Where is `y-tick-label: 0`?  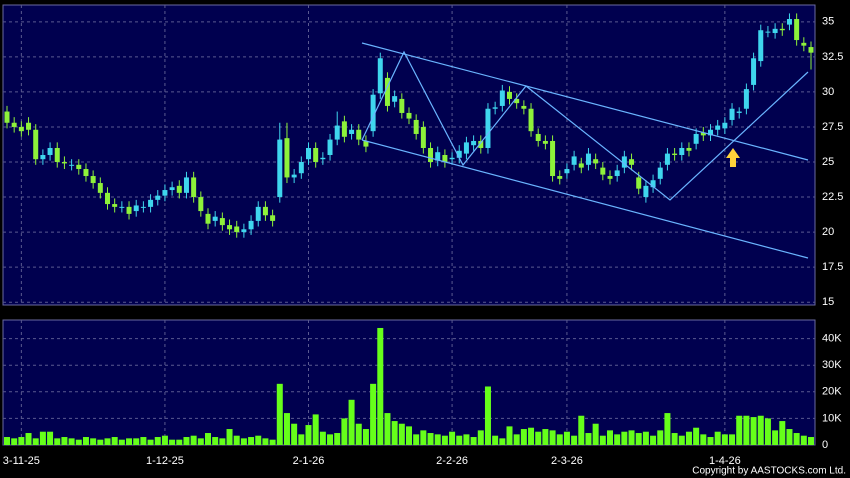
y-tick-label: 0 is located at coordinates (825, 445).